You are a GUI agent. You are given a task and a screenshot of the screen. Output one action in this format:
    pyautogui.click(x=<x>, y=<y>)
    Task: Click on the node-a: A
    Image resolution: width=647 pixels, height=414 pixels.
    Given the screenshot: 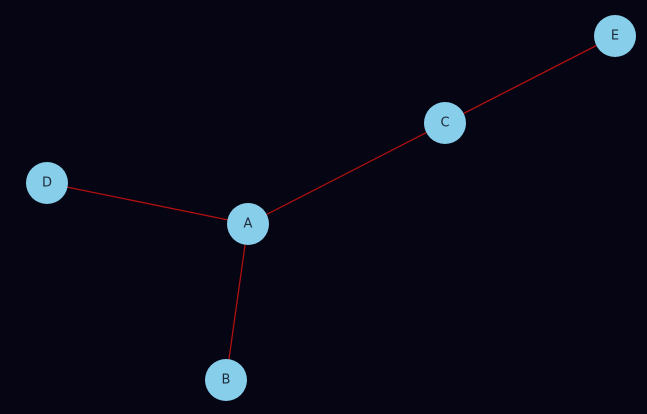 What is the action you would take?
    pyautogui.click(x=248, y=224)
    